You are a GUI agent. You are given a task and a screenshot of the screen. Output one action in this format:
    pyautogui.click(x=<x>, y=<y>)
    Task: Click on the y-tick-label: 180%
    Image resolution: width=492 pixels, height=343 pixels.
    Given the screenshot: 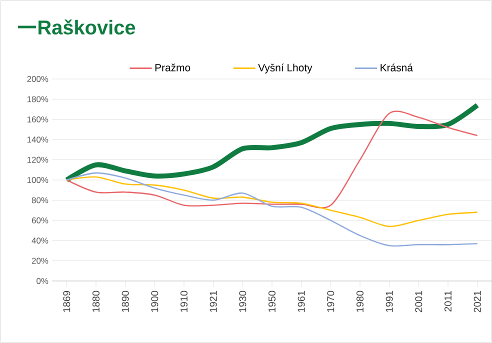 What is the action you would take?
    pyautogui.click(x=37, y=99)
    